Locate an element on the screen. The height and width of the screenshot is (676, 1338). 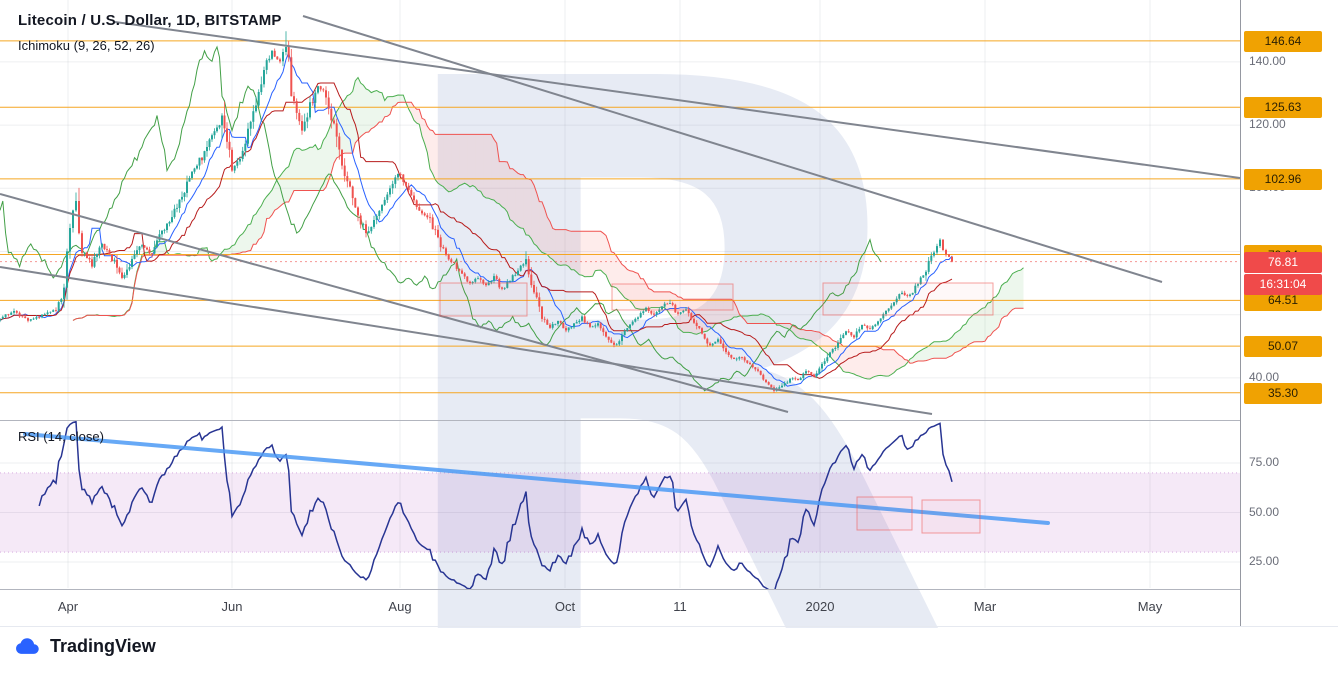
time-axis: Apr Jun Aug Oct 11 2020 Mar May is located at coordinates (620, 608).